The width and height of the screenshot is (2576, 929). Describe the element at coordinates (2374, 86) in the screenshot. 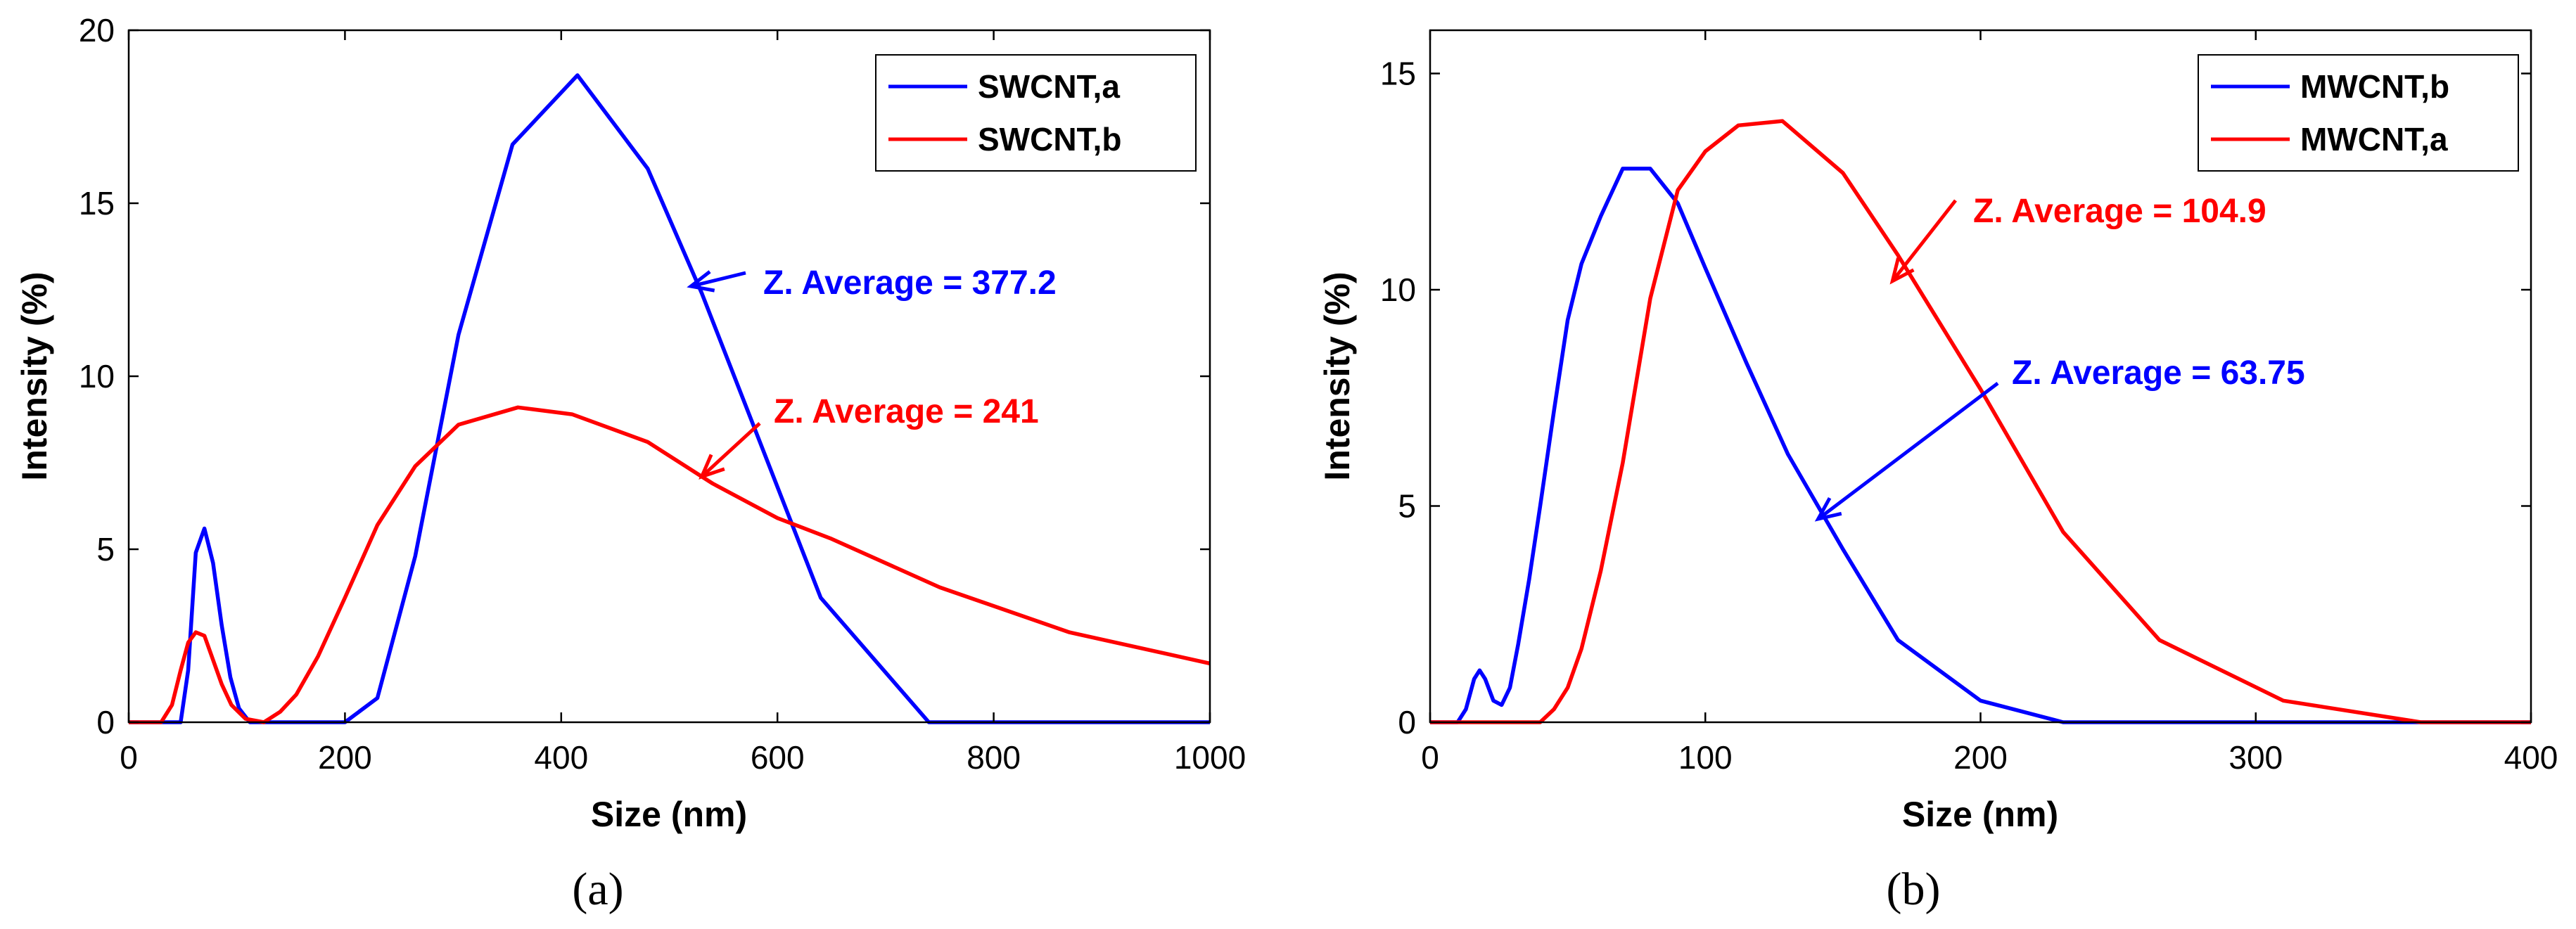

I see `legend-label: MWCNT,b` at that location.